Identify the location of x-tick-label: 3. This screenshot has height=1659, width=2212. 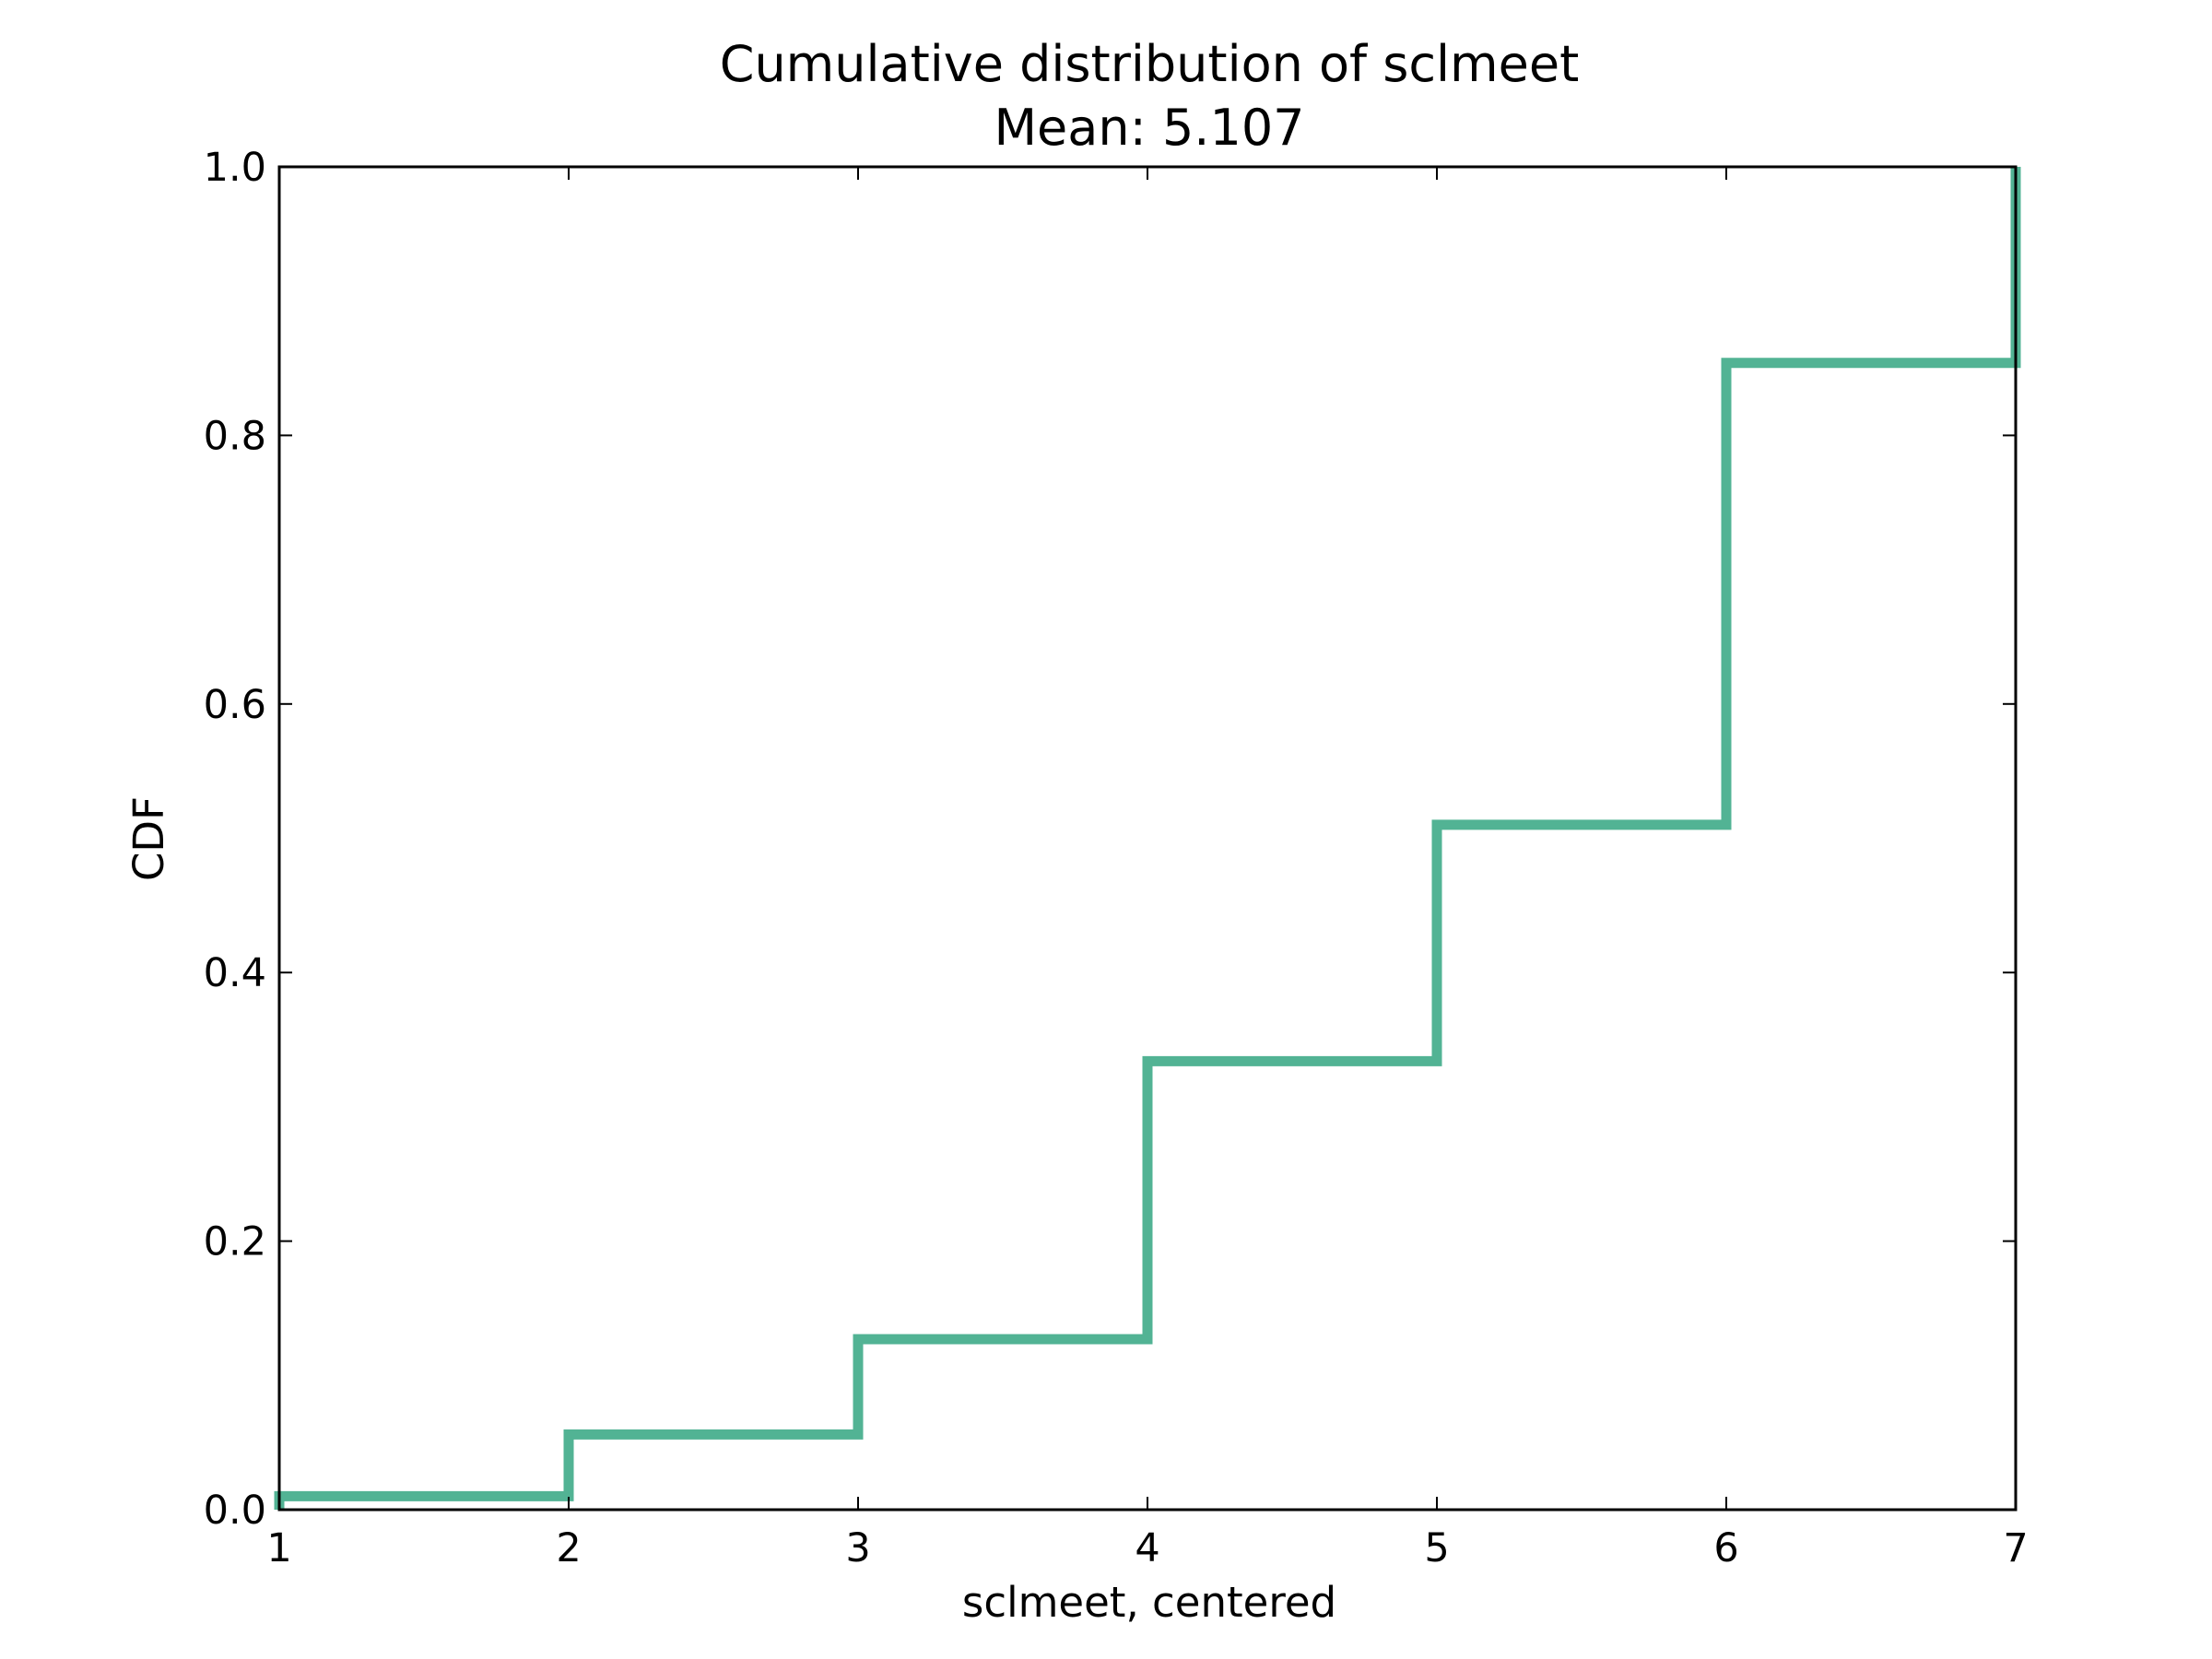
(857, 1548).